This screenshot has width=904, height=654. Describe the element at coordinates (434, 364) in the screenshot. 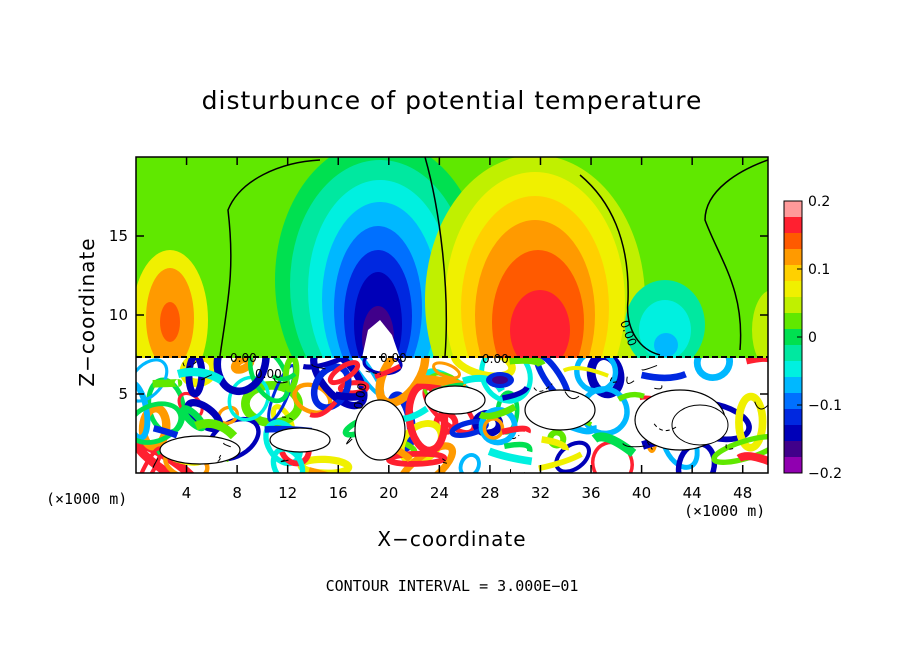

I see `contour-label-group: 0.00 0.00 0.00 0.00 0.00 0.00` at that location.